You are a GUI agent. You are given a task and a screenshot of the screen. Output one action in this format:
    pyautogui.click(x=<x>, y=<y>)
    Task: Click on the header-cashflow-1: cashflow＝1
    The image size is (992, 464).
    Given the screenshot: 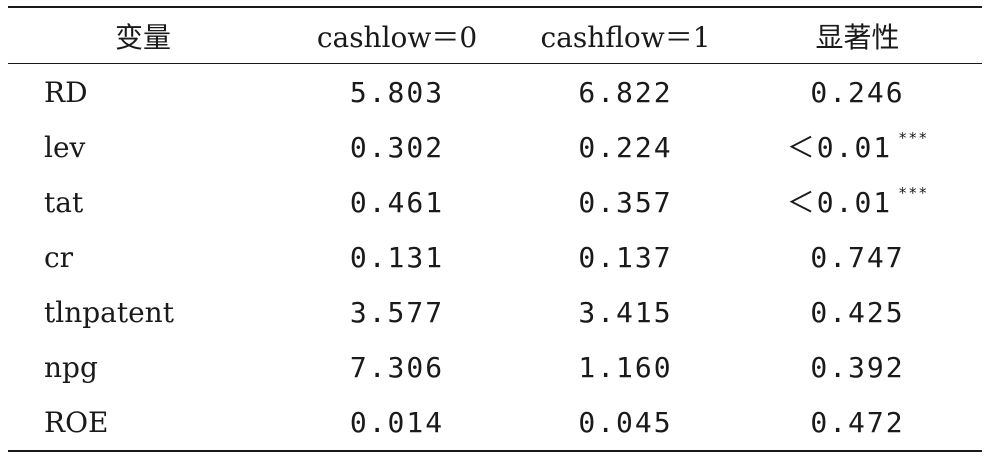 What is the action you would take?
    pyautogui.click(x=625, y=37)
    